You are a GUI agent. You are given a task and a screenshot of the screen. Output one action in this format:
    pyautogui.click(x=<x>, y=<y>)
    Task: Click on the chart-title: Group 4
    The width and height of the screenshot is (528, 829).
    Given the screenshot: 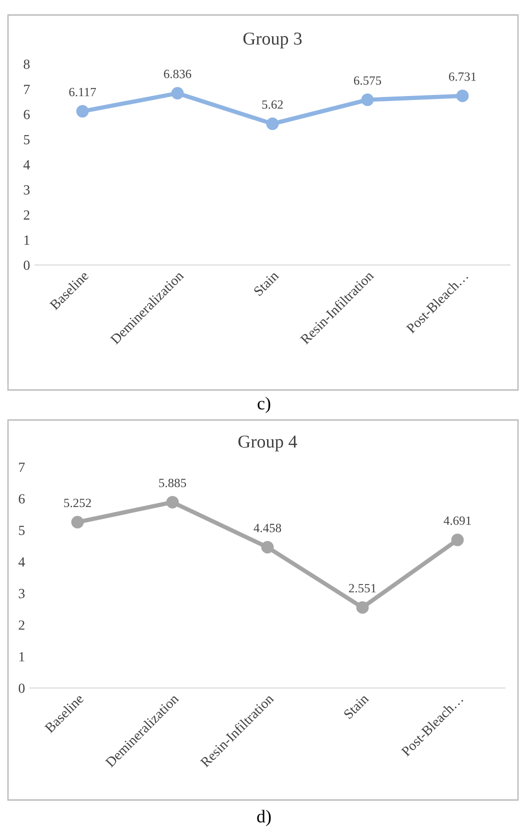 What is the action you would take?
    pyautogui.click(x=268, y=444)
    